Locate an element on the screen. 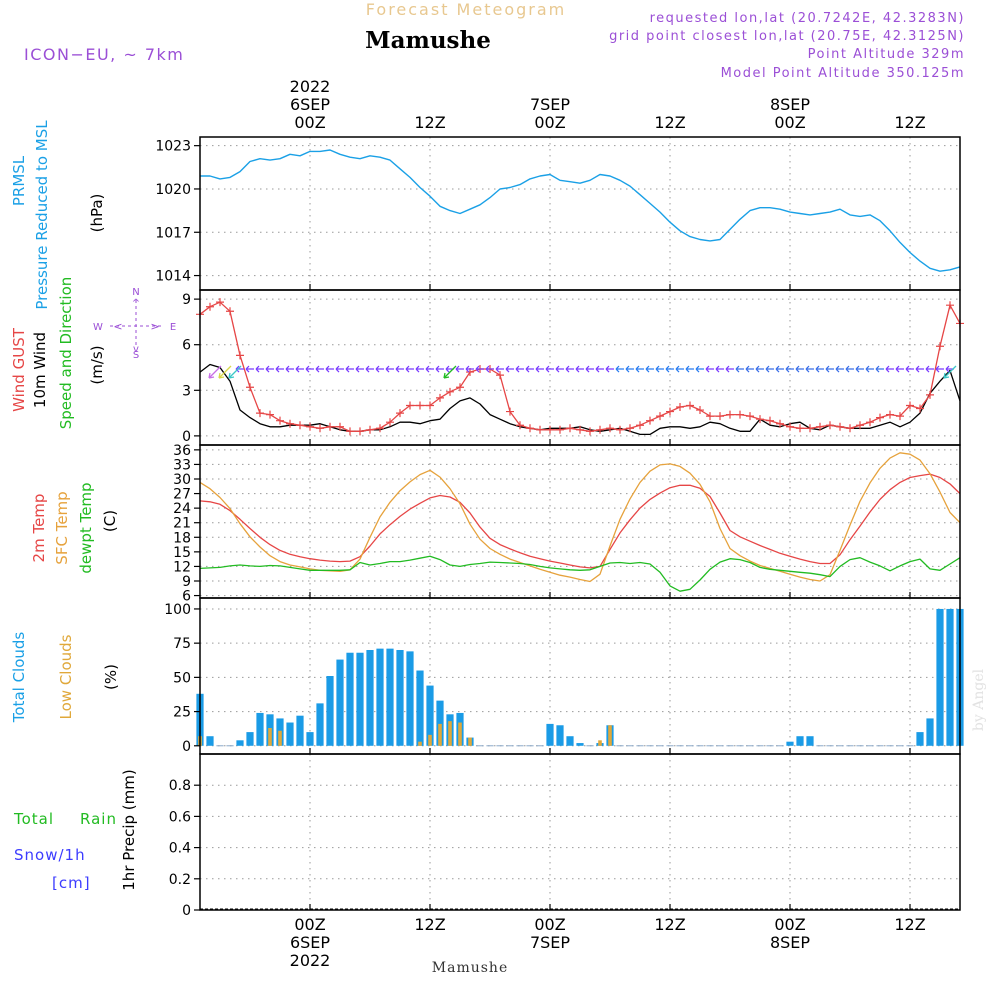  celsius-unit: (C) is located at coordinates (110, 521).